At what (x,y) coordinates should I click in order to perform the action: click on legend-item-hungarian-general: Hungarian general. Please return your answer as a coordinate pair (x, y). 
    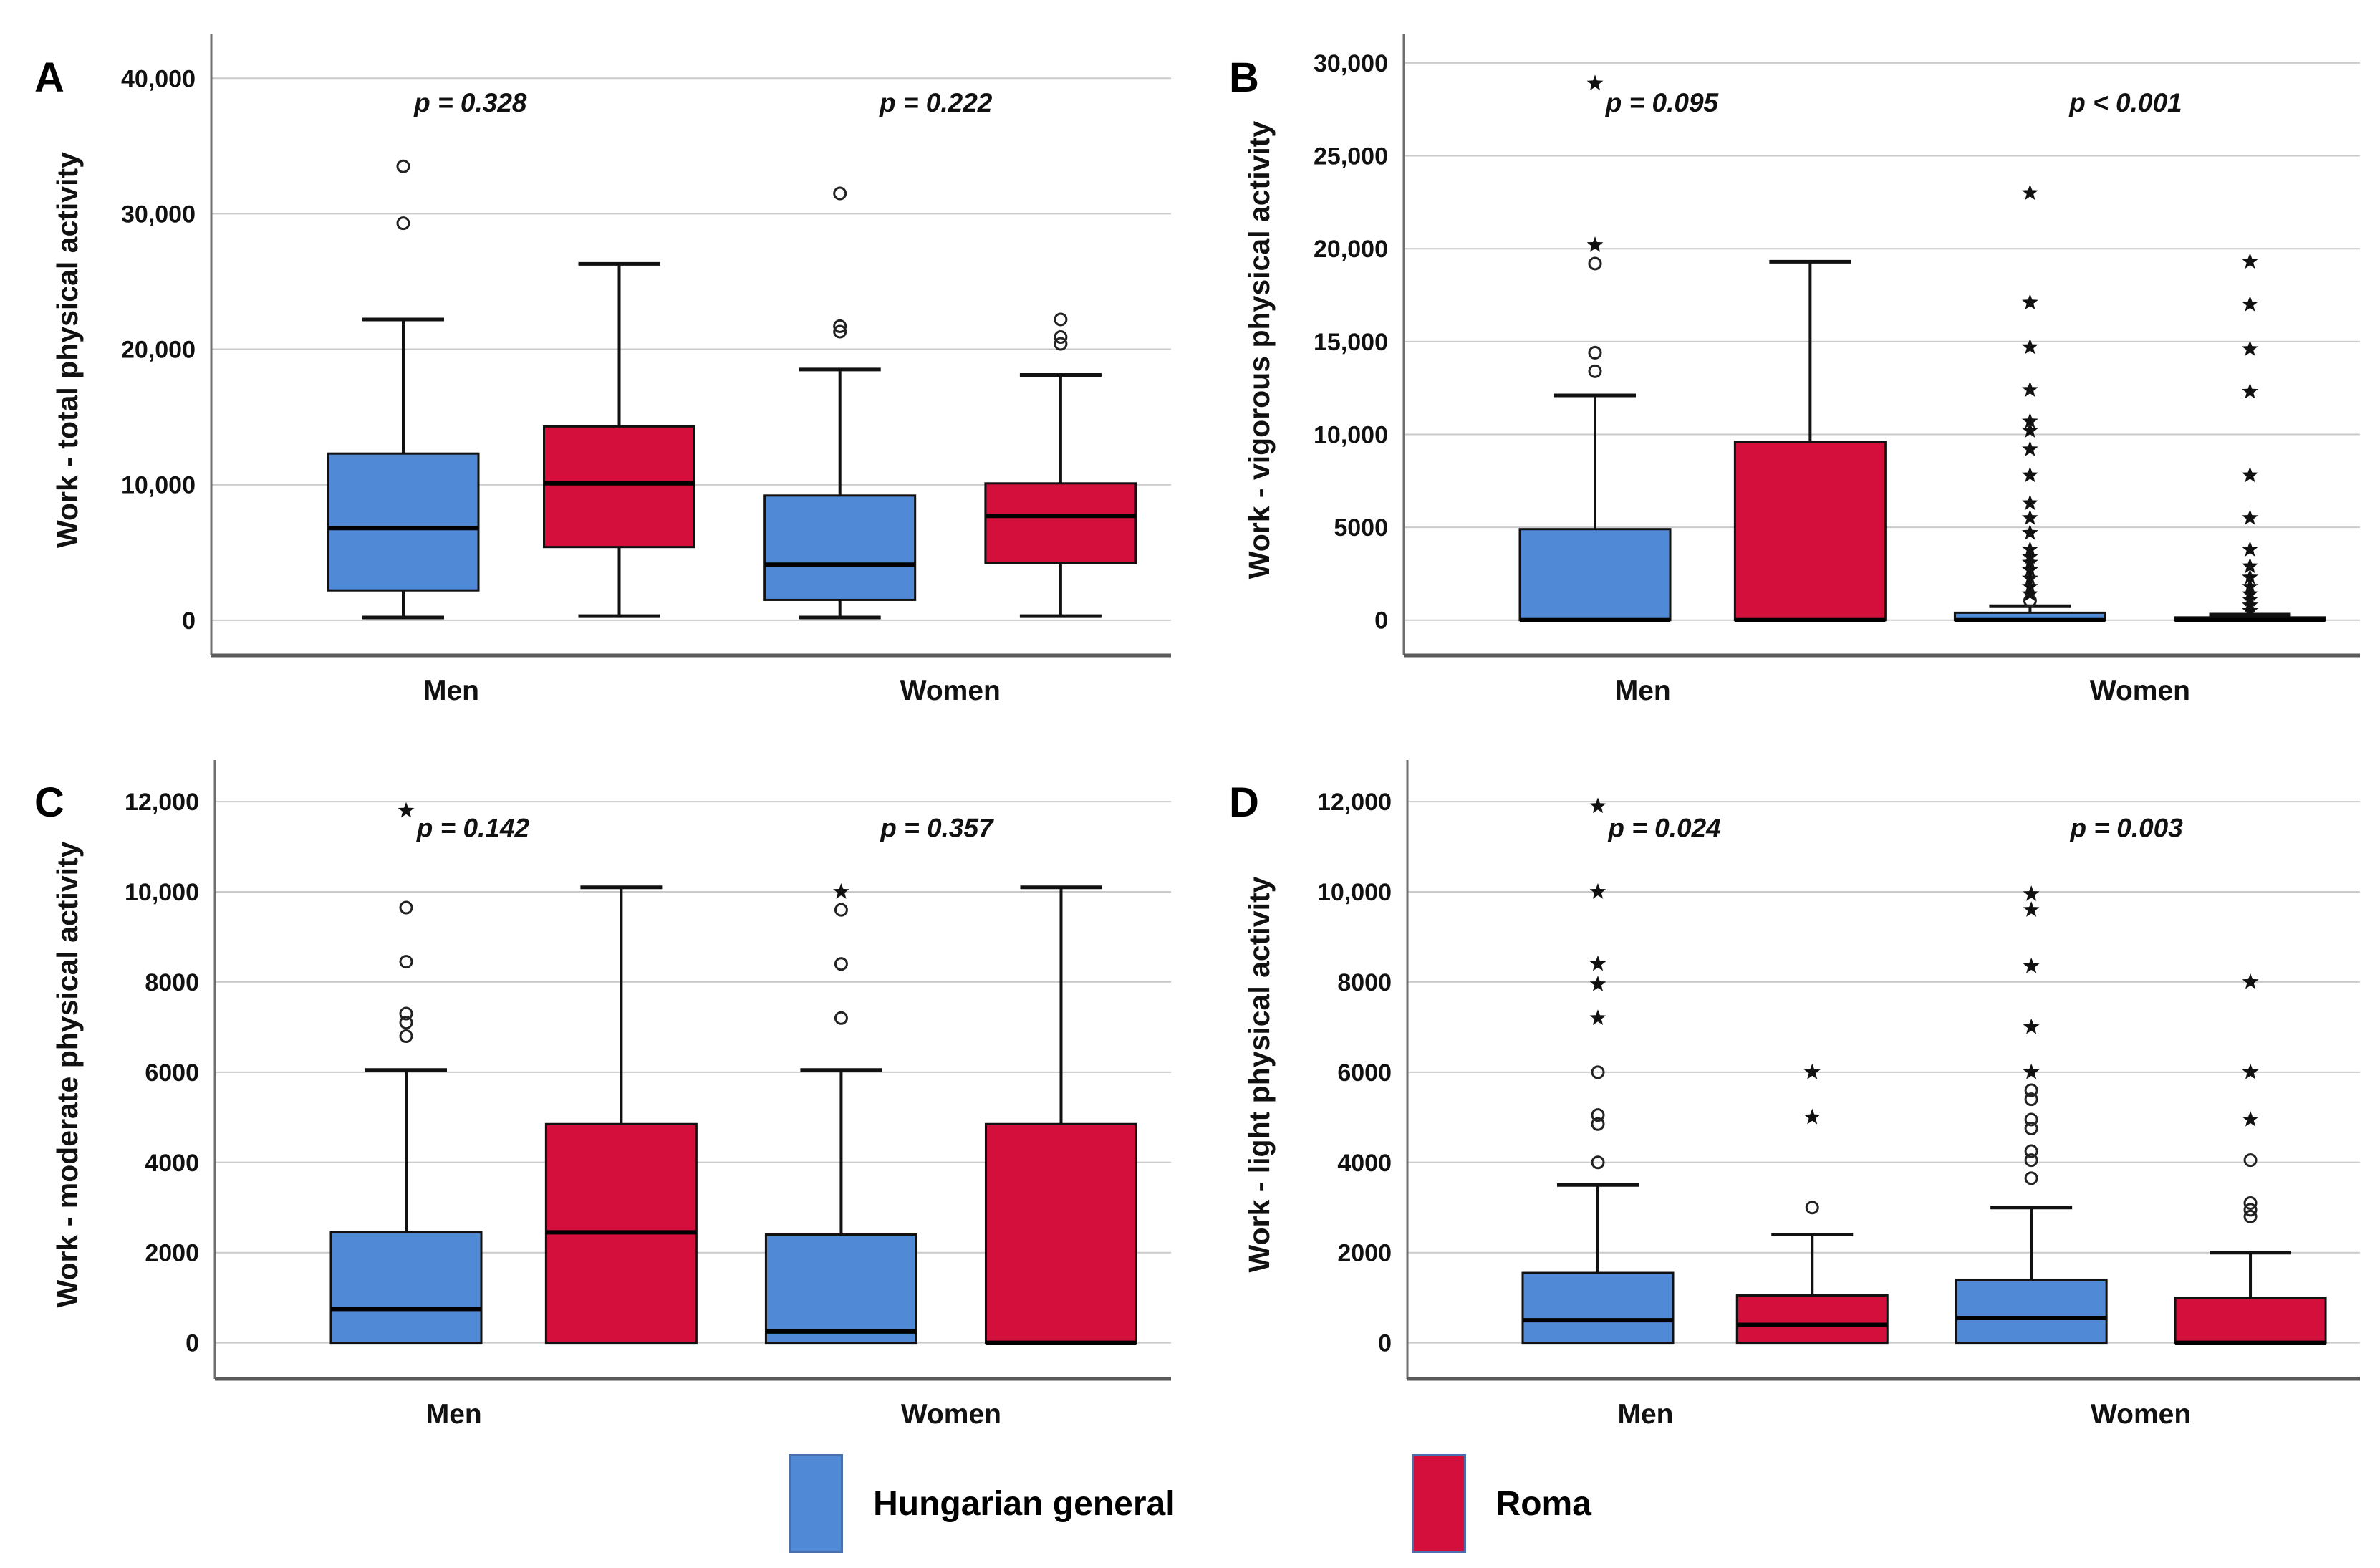
    Looking at the image, I should click on (982, 1504).